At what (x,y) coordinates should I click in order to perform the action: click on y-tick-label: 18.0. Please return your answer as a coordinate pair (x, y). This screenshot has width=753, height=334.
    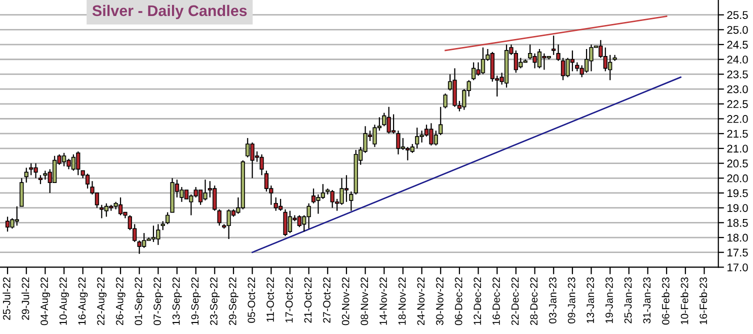
    Looking at the image, I should click on (738, 238).